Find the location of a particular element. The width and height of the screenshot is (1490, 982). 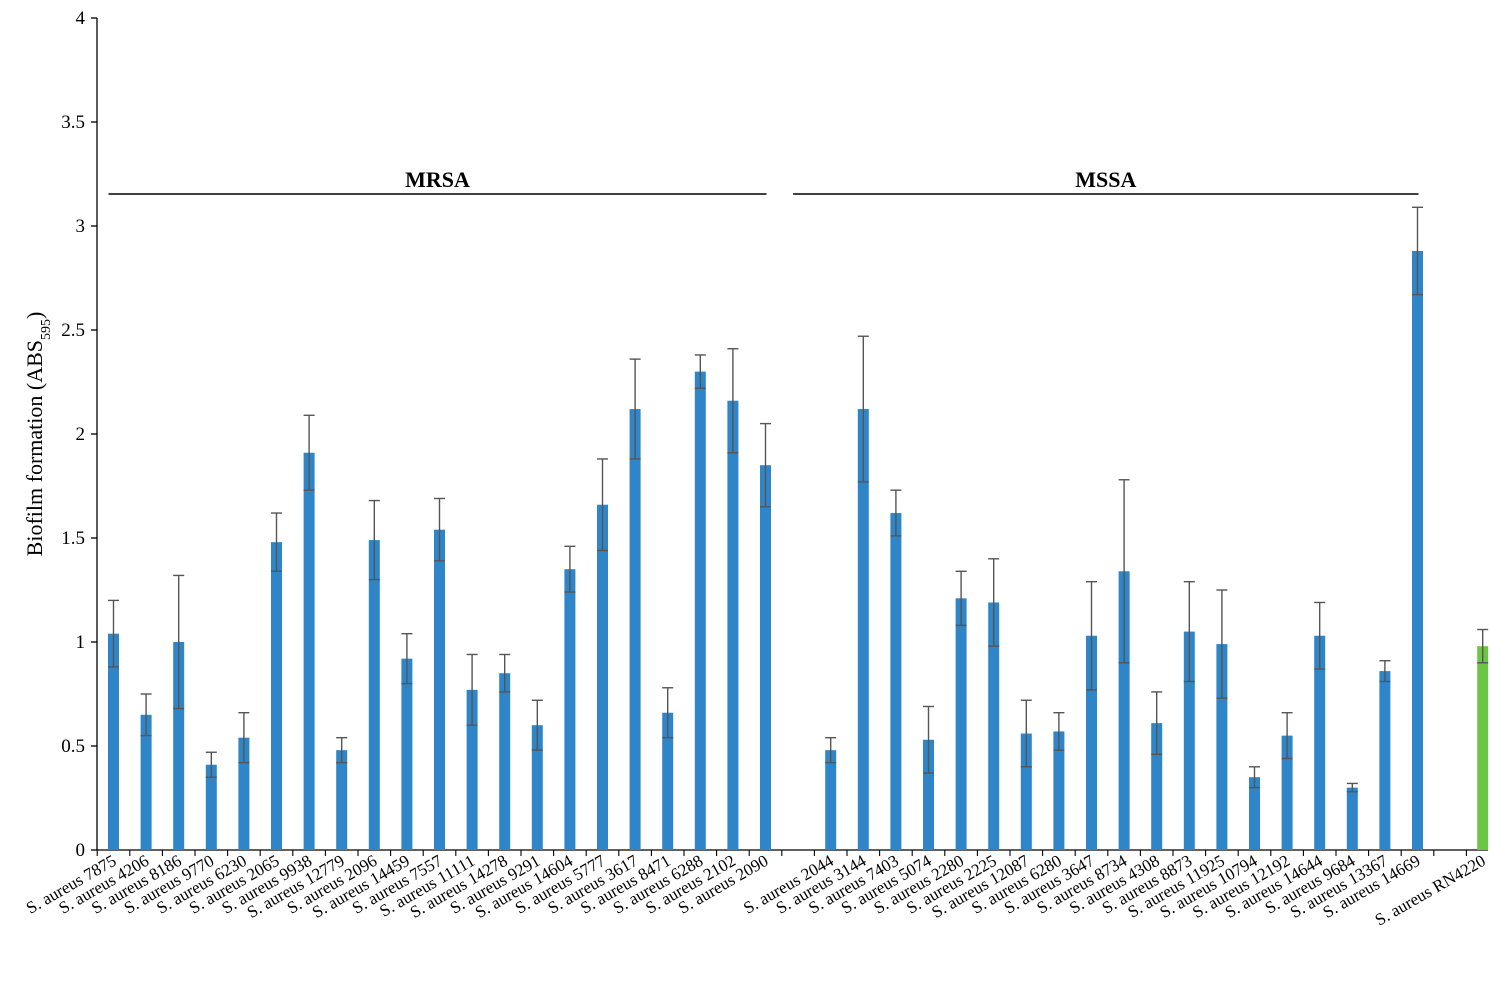

y-tick-label: 2 is located at coordinates (81, 434).